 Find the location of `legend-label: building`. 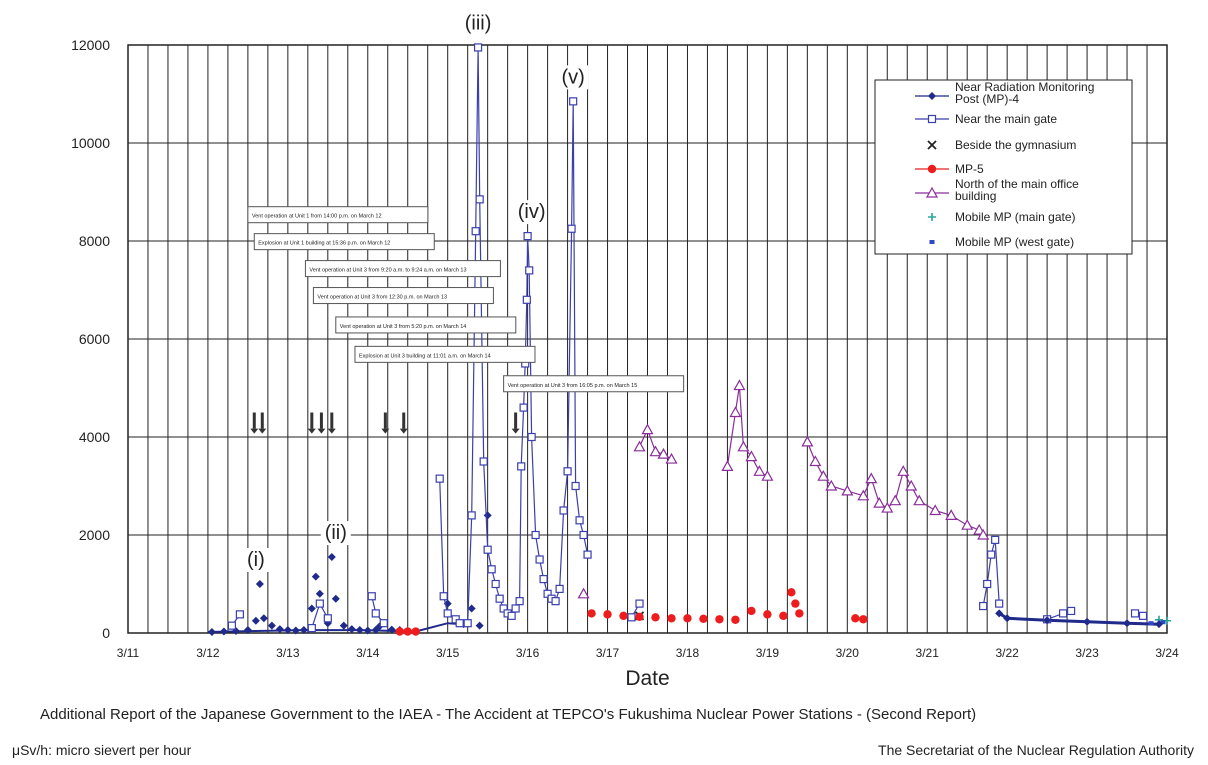

legend-label: building is located at coordinates (975, 196).